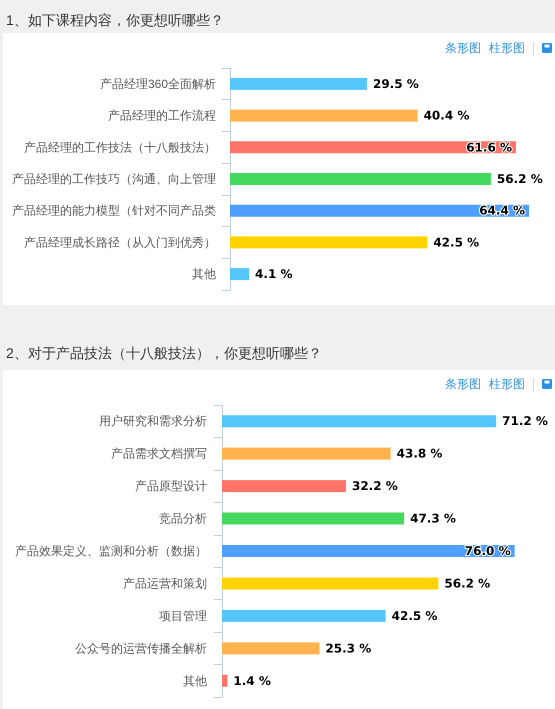 The height and width of the screenshot is (709, 555). Describe the element at coordinates (489, 147) in the screenshot. I see `data-label: 61.6 %` at that location.